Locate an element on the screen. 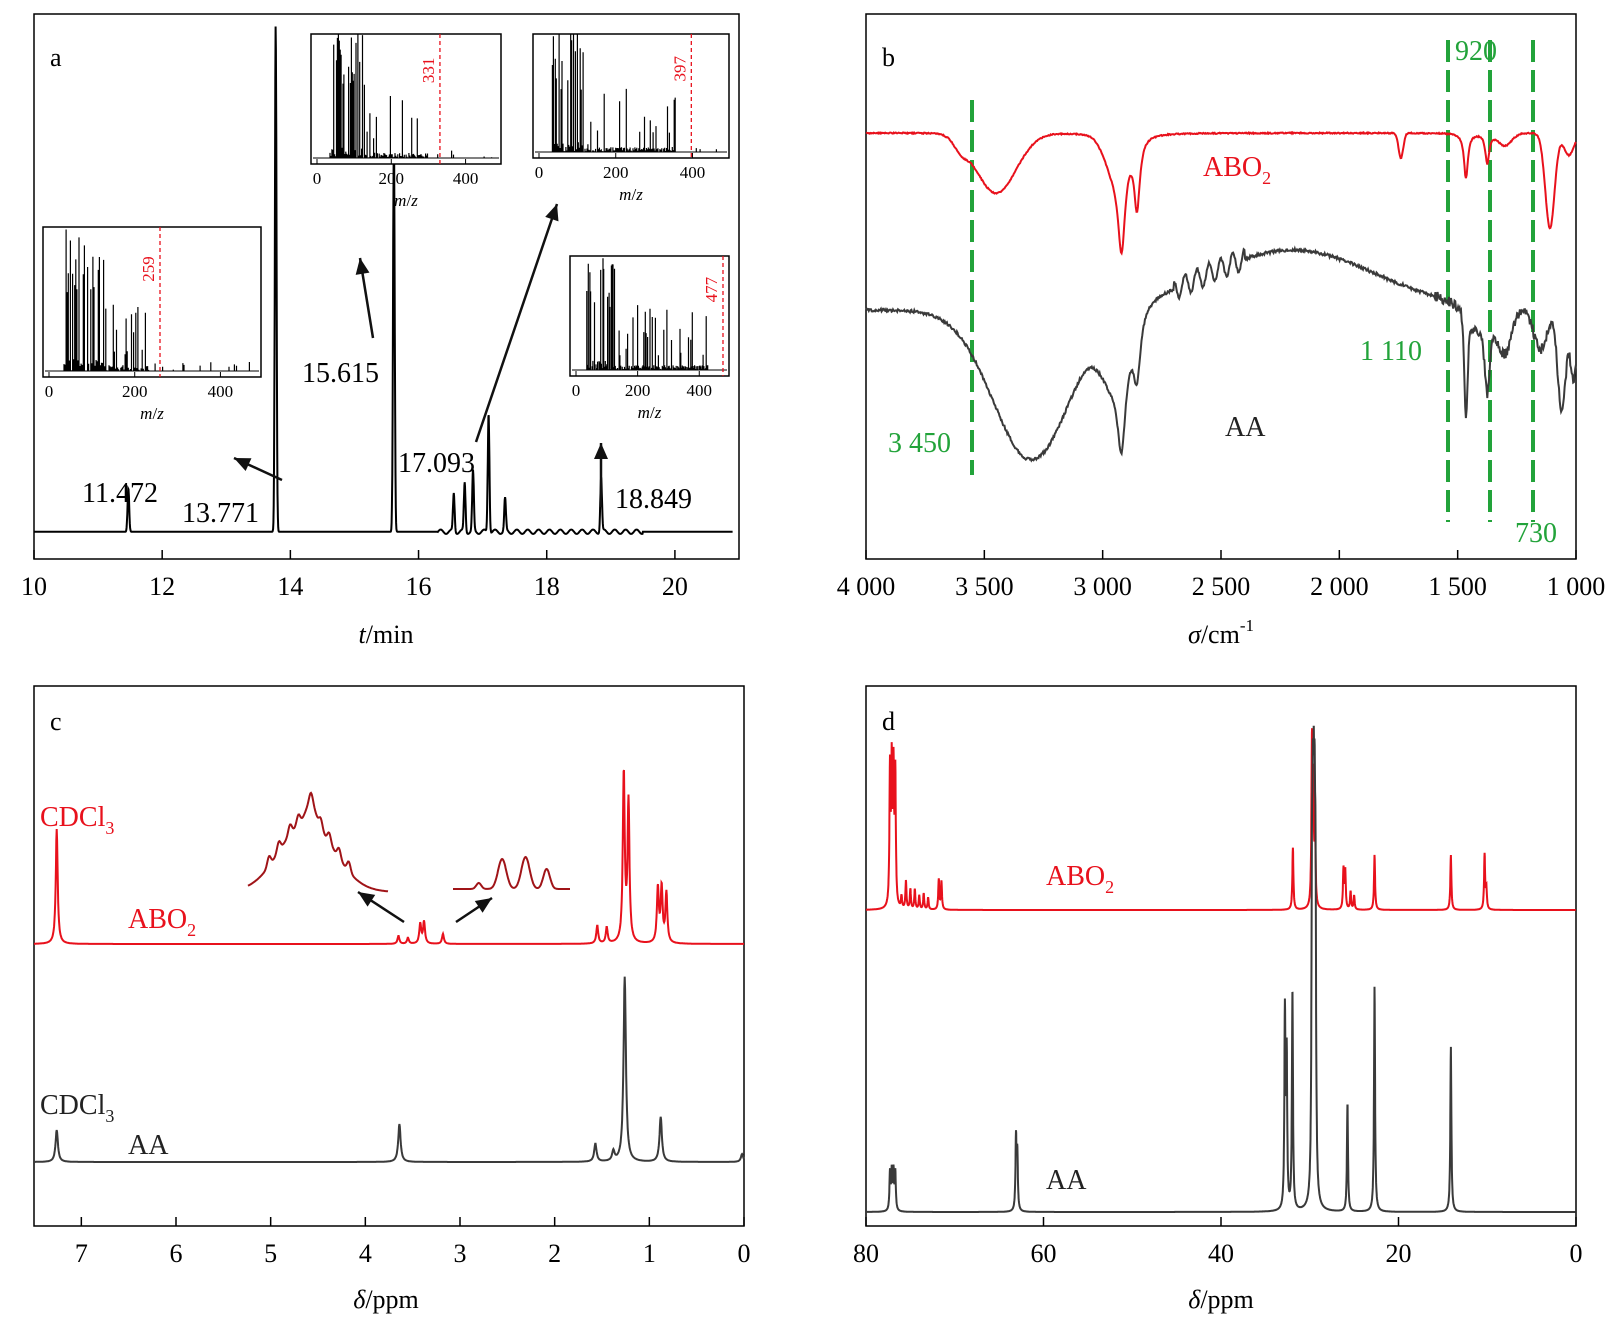 The image size is (1615, 1321). inset-331-tick-label: 200 is located at coordinates (392, 178).